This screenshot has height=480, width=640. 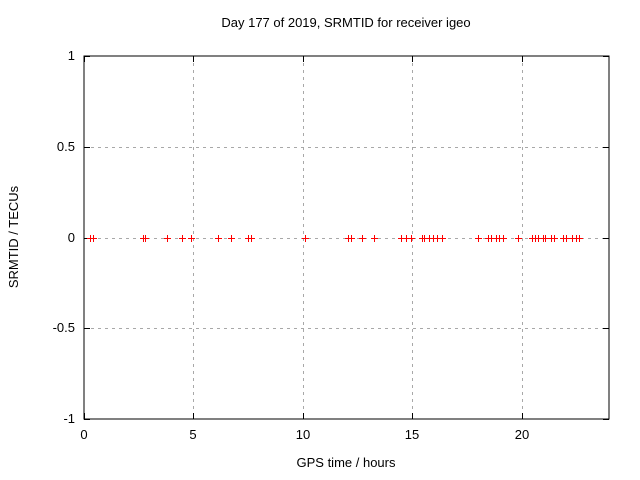 I want to click on y-tick-labels: -1 -0.5 0 0.5 1, so click(x=64, y=237).